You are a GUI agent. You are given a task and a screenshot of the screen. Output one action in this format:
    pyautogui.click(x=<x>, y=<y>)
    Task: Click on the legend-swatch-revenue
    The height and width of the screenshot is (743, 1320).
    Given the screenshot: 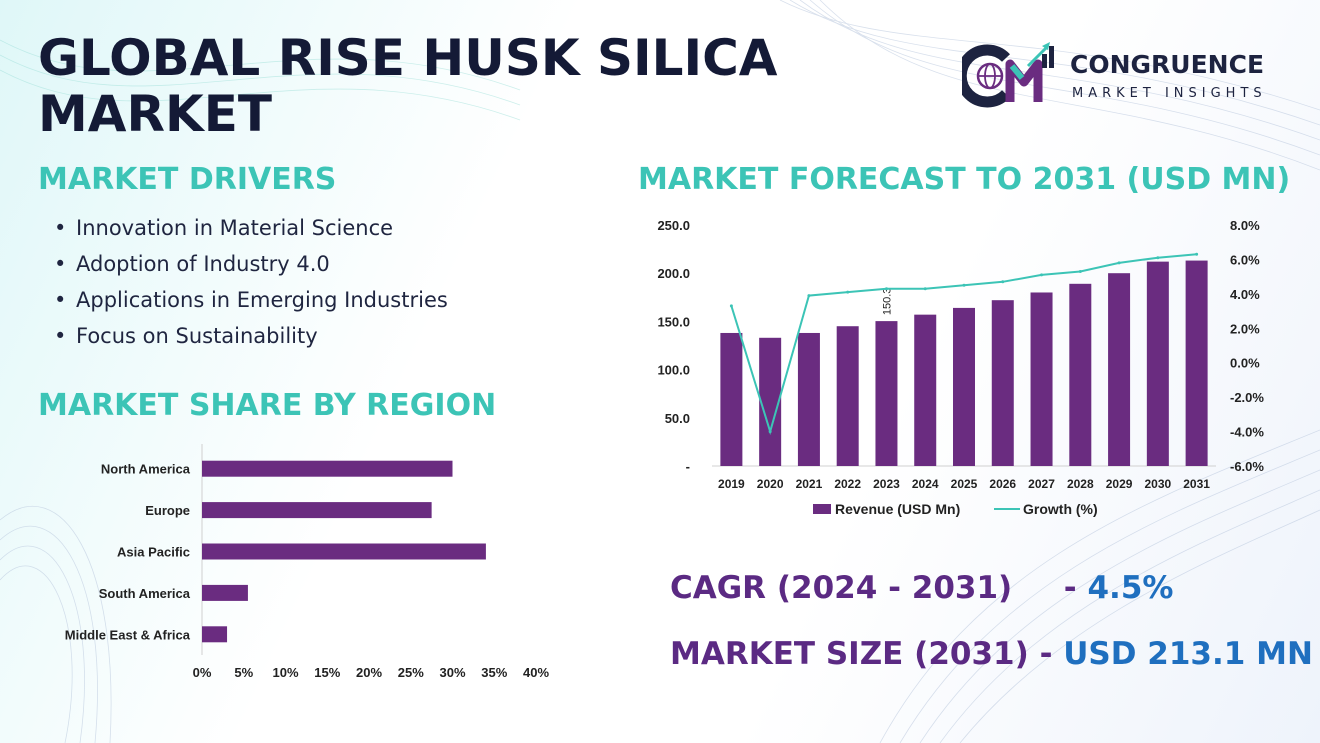 What is the action you would take?
    pyautogui.click(x=822, y=509)
    